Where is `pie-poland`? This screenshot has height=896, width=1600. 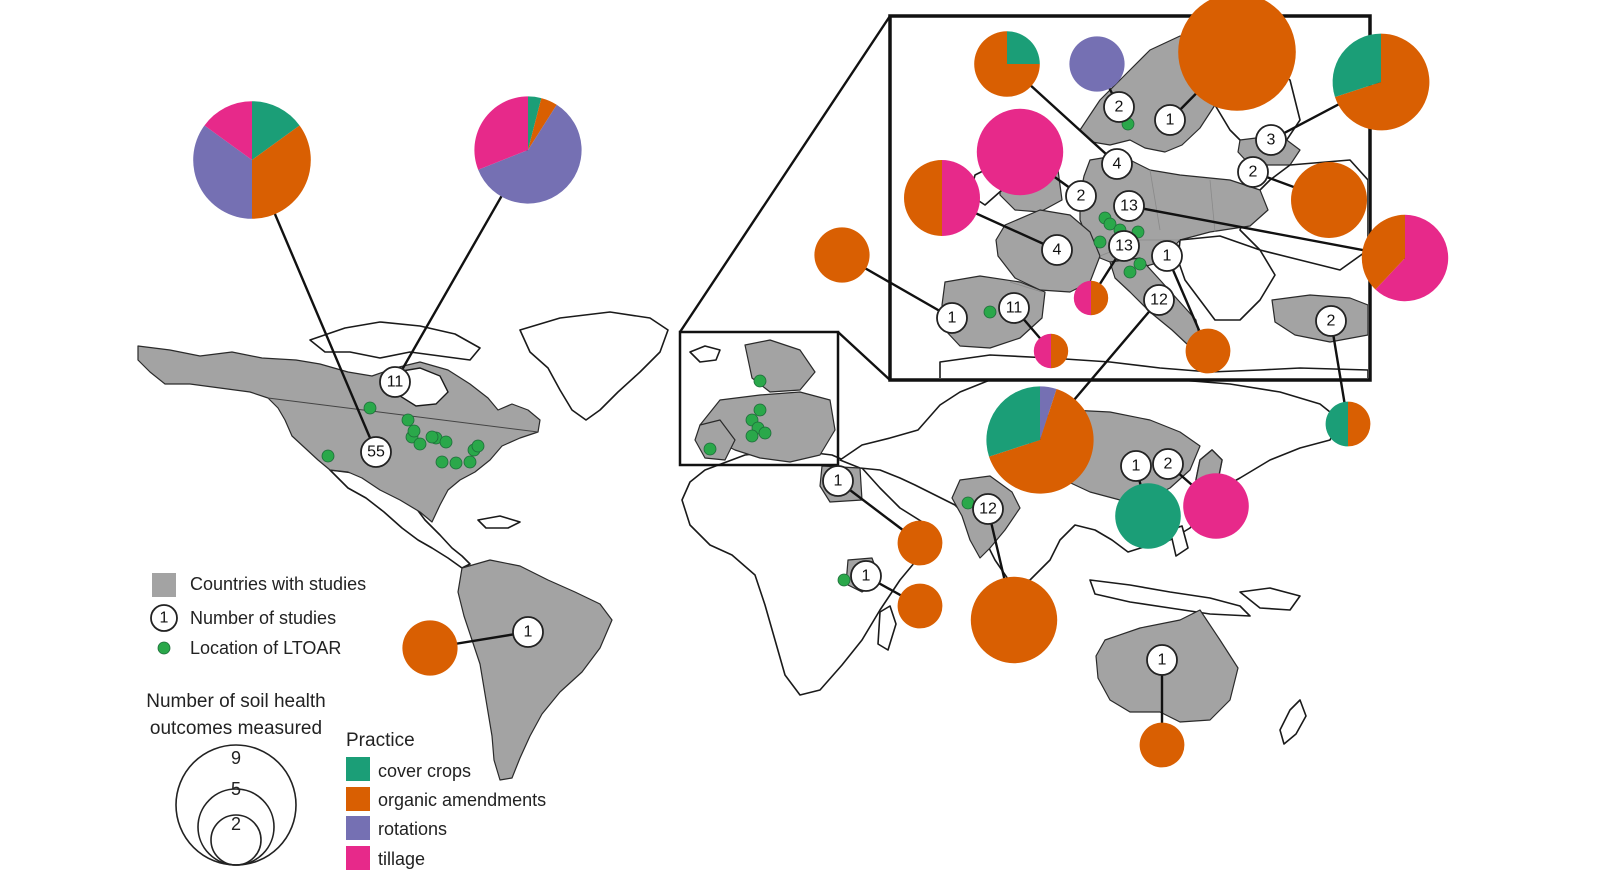
pie-poland is located at coordinates (1329, 200).